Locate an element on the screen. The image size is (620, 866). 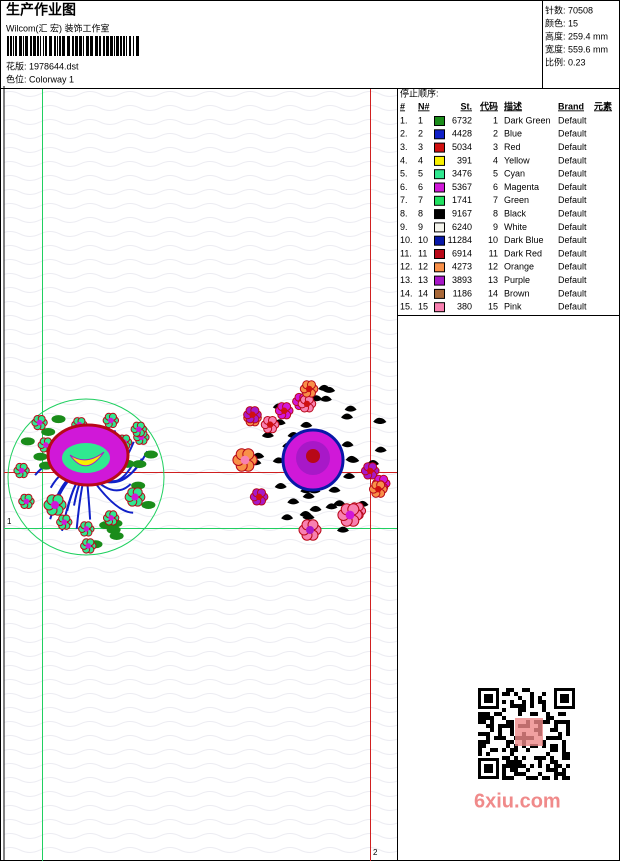
description: White is located at coordinates (515, 227).